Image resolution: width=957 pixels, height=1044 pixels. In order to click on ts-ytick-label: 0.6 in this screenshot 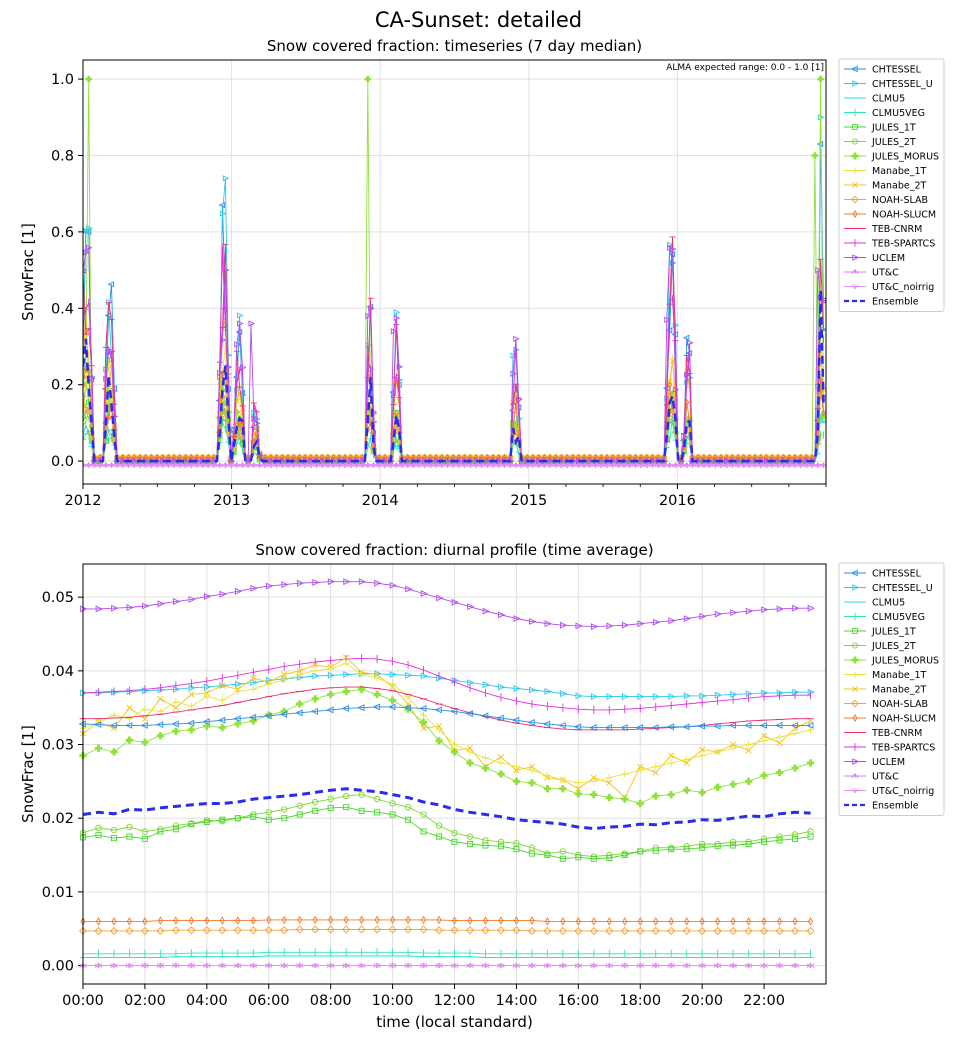, I will do `click(62, 233)`.